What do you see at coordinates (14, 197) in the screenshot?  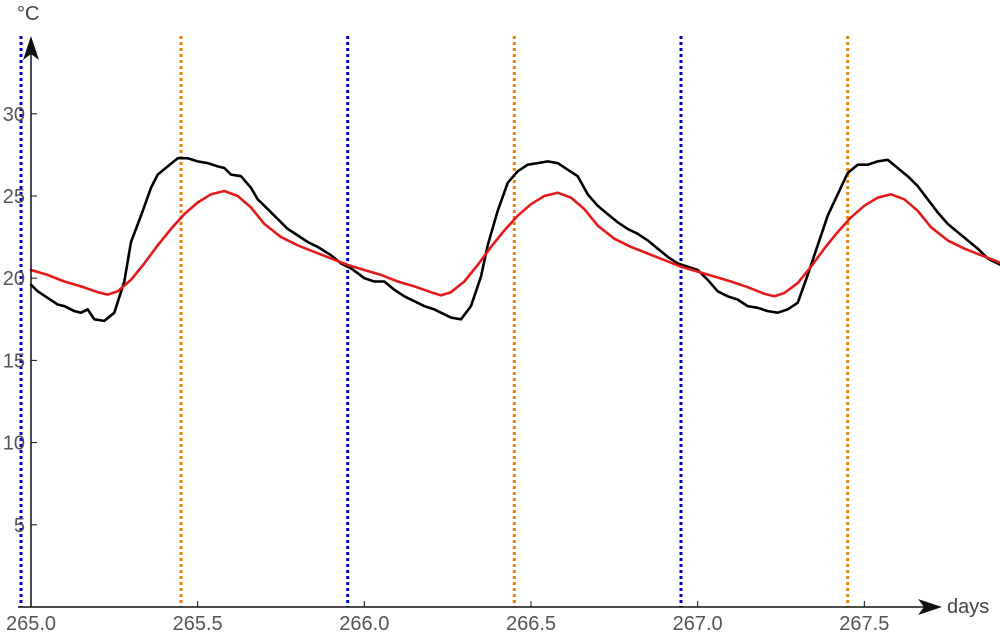 I see `y-tick-label: 25` at bounding box center [14, 197].